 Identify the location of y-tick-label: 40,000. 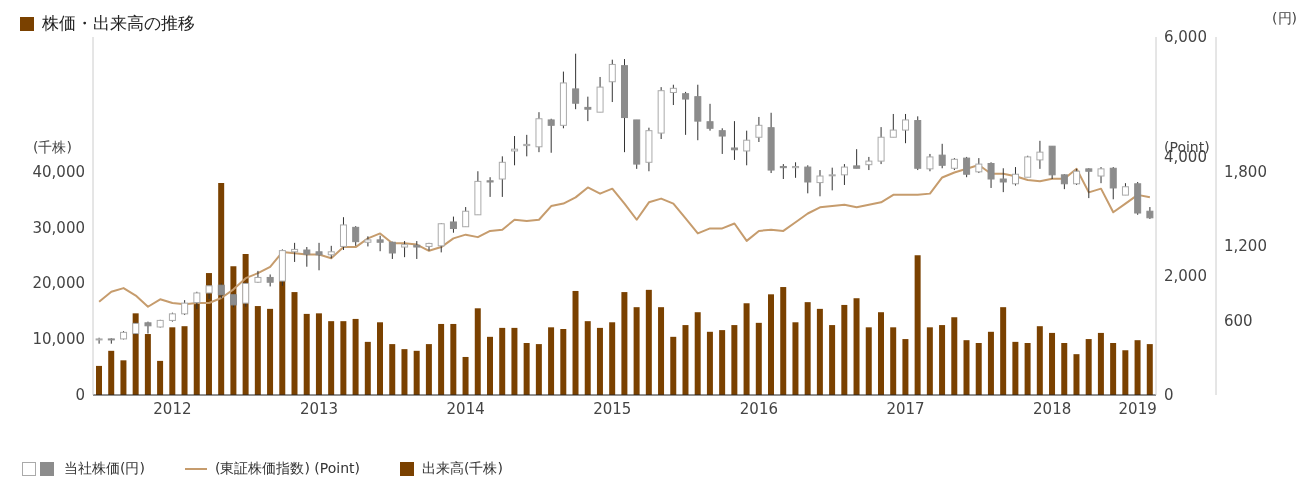
(58, 171).